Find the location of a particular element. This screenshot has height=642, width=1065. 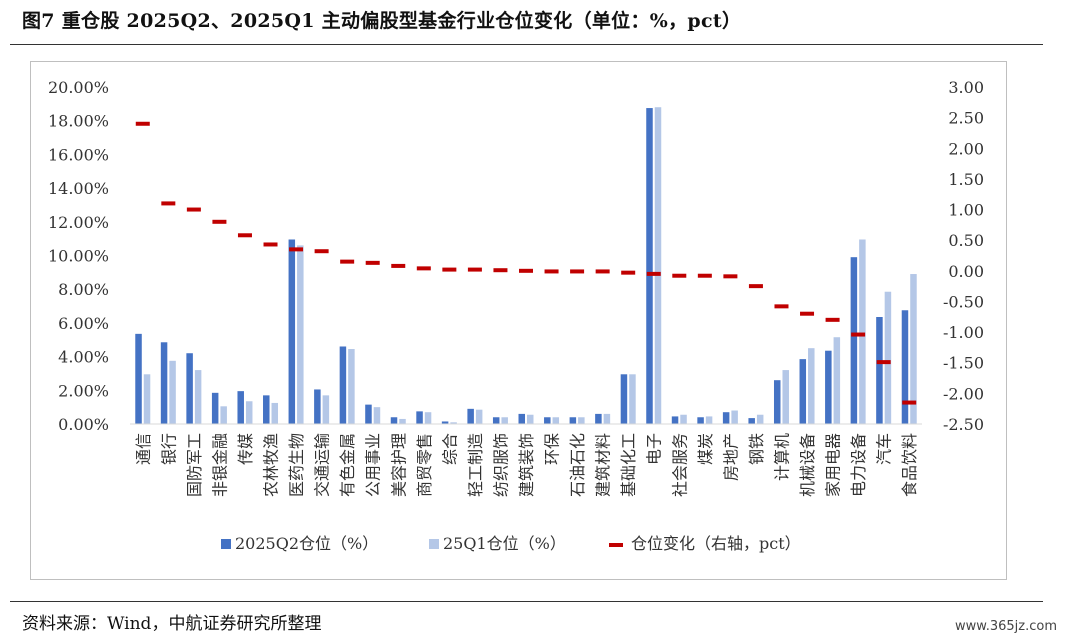

y-tick-label-left: 6.00% is located at coordinates (83, 323).